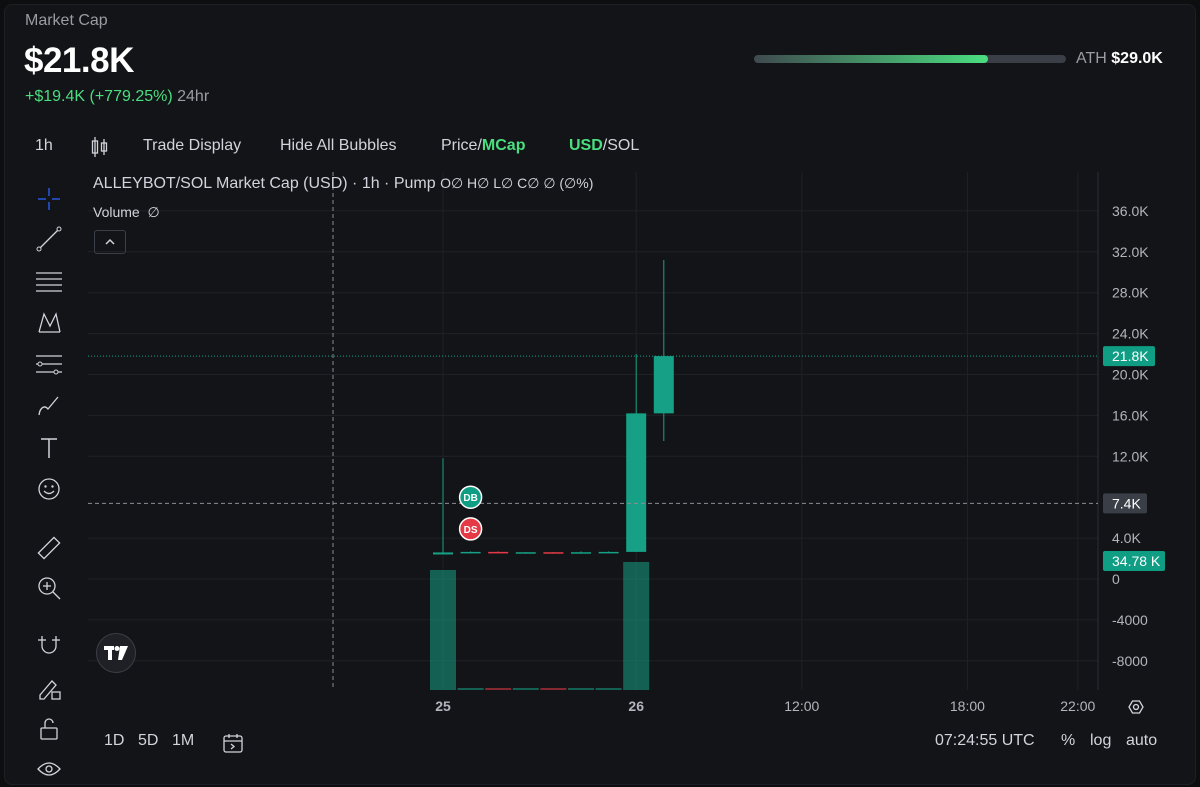  I want to click on candle-type-icon, so click(100, 149).